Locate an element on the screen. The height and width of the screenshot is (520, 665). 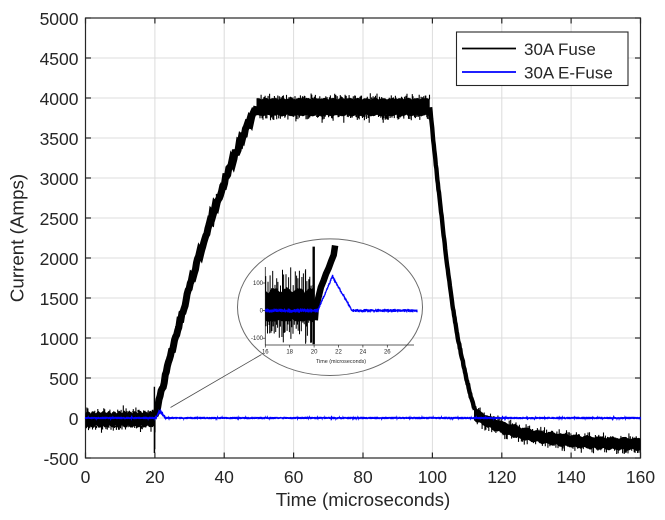
svg-text: 60 is located at coordinates (294, 477).